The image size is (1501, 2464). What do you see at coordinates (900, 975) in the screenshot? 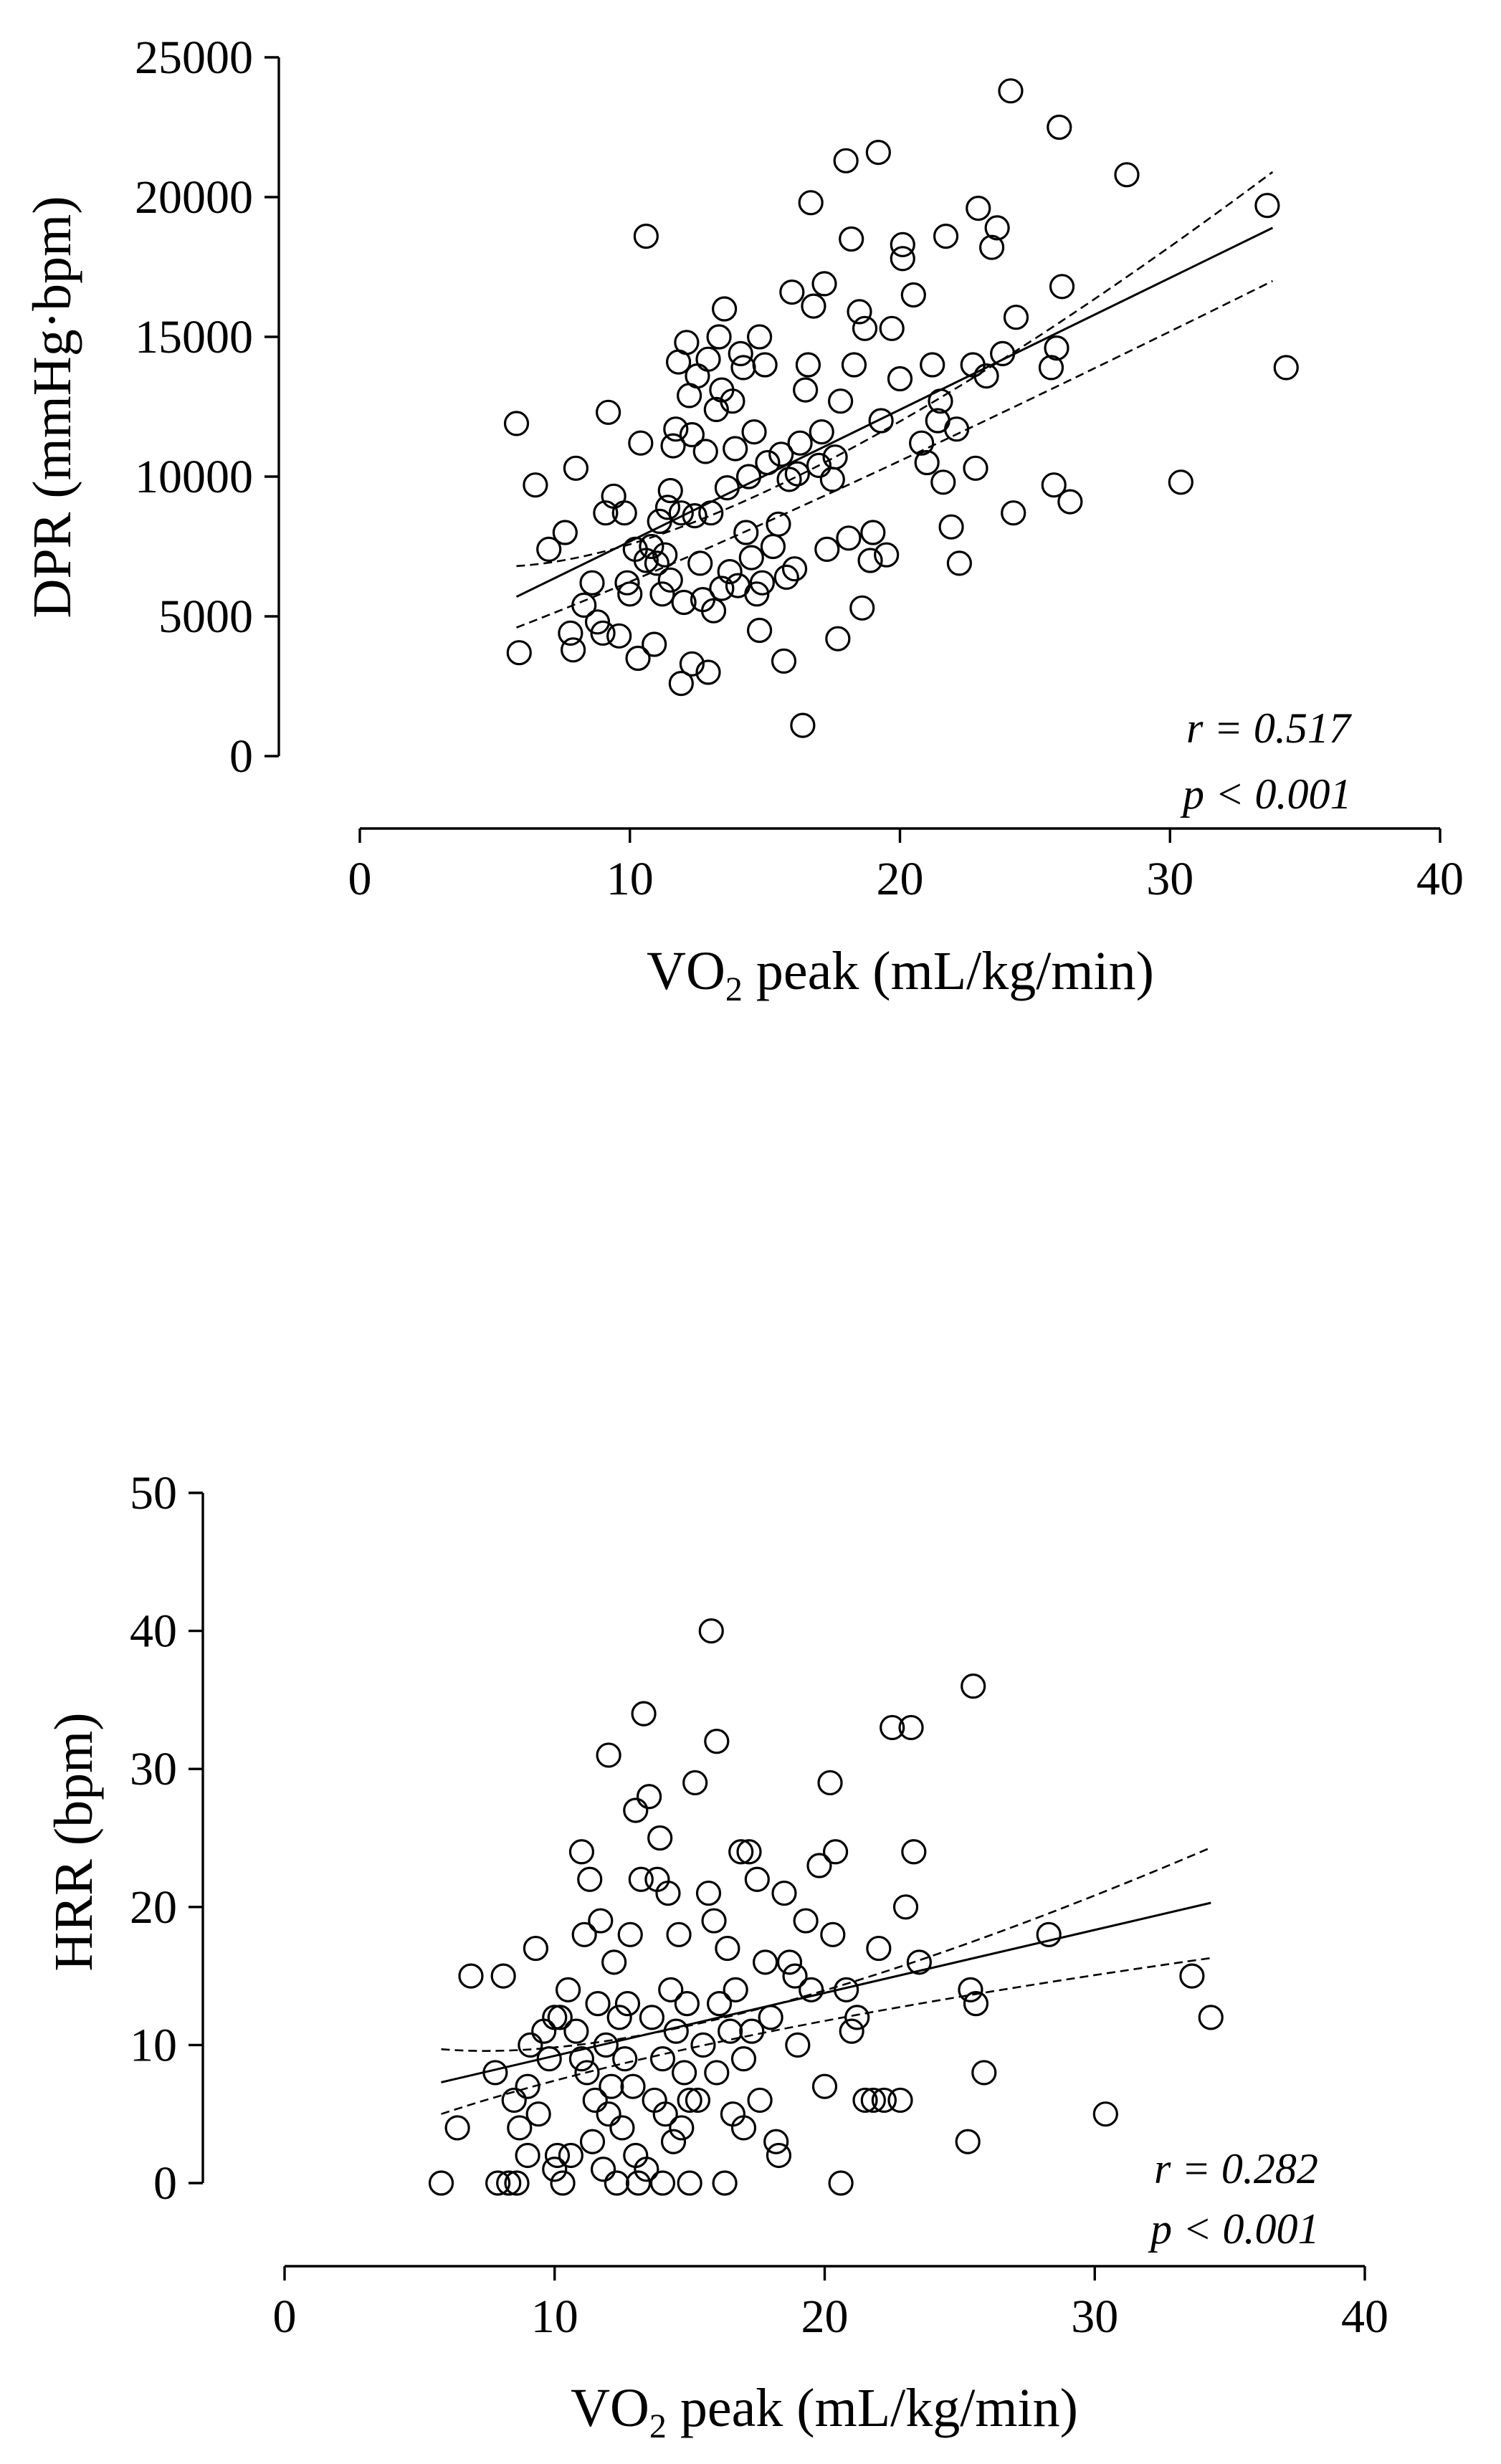
I see `dpr-x-axis-title: VO2 peak (mL/kg/min)` at bounding box center [900, 975].